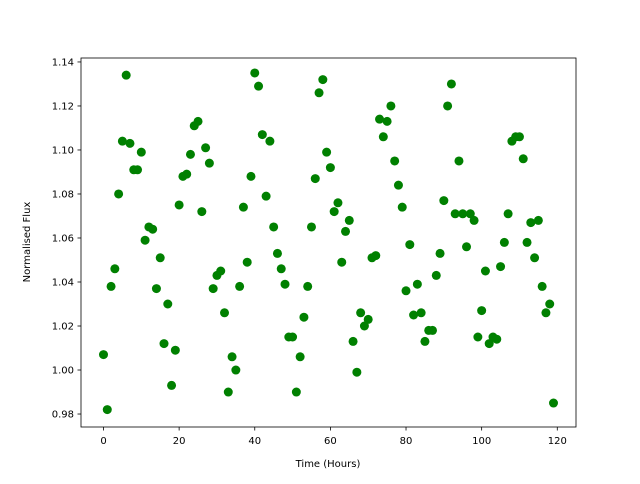 The width and height of the screenshot is (640, 484). What do you see at coordinates (63, 415) in the screenshot?
I see `y-tick-label: 0.98` at bounding box center [63, 415].